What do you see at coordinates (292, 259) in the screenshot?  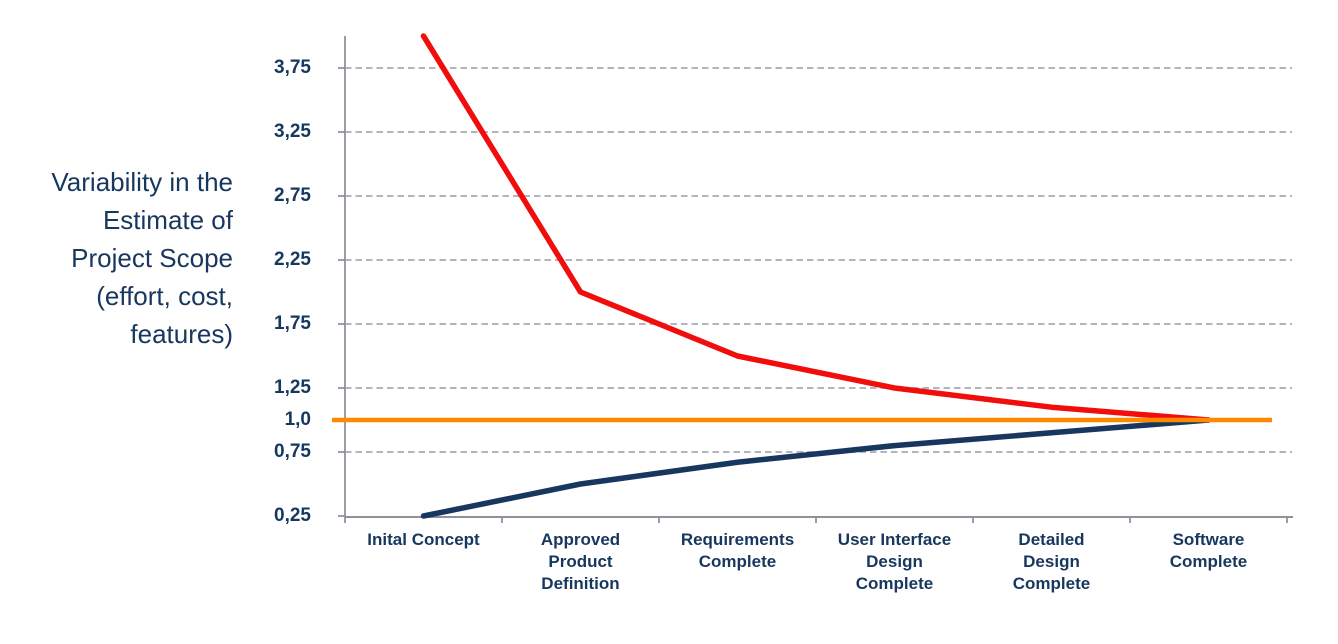 I see `y-tick-label: 2,25` at bounding box center [292, 259].